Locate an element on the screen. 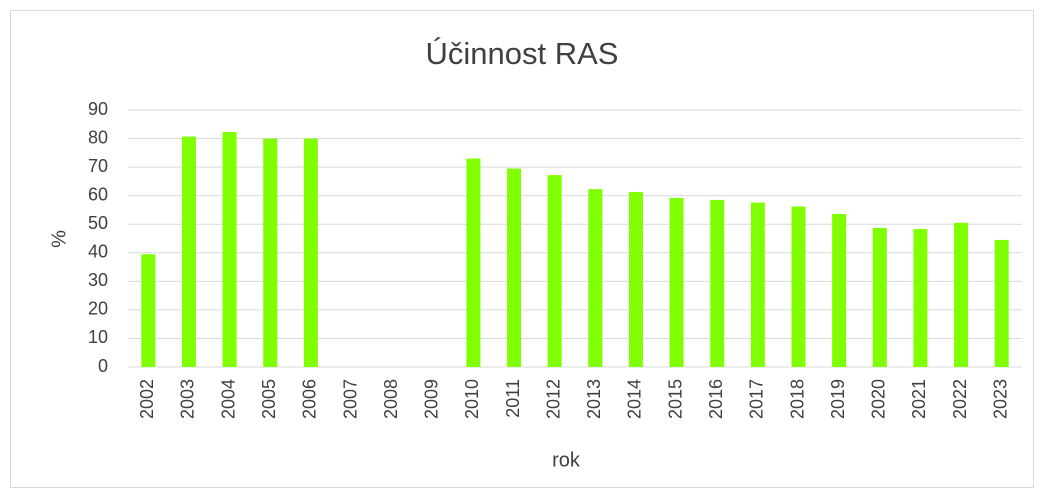  x-tick-label: 2021 is located at coordinates (919, 399).